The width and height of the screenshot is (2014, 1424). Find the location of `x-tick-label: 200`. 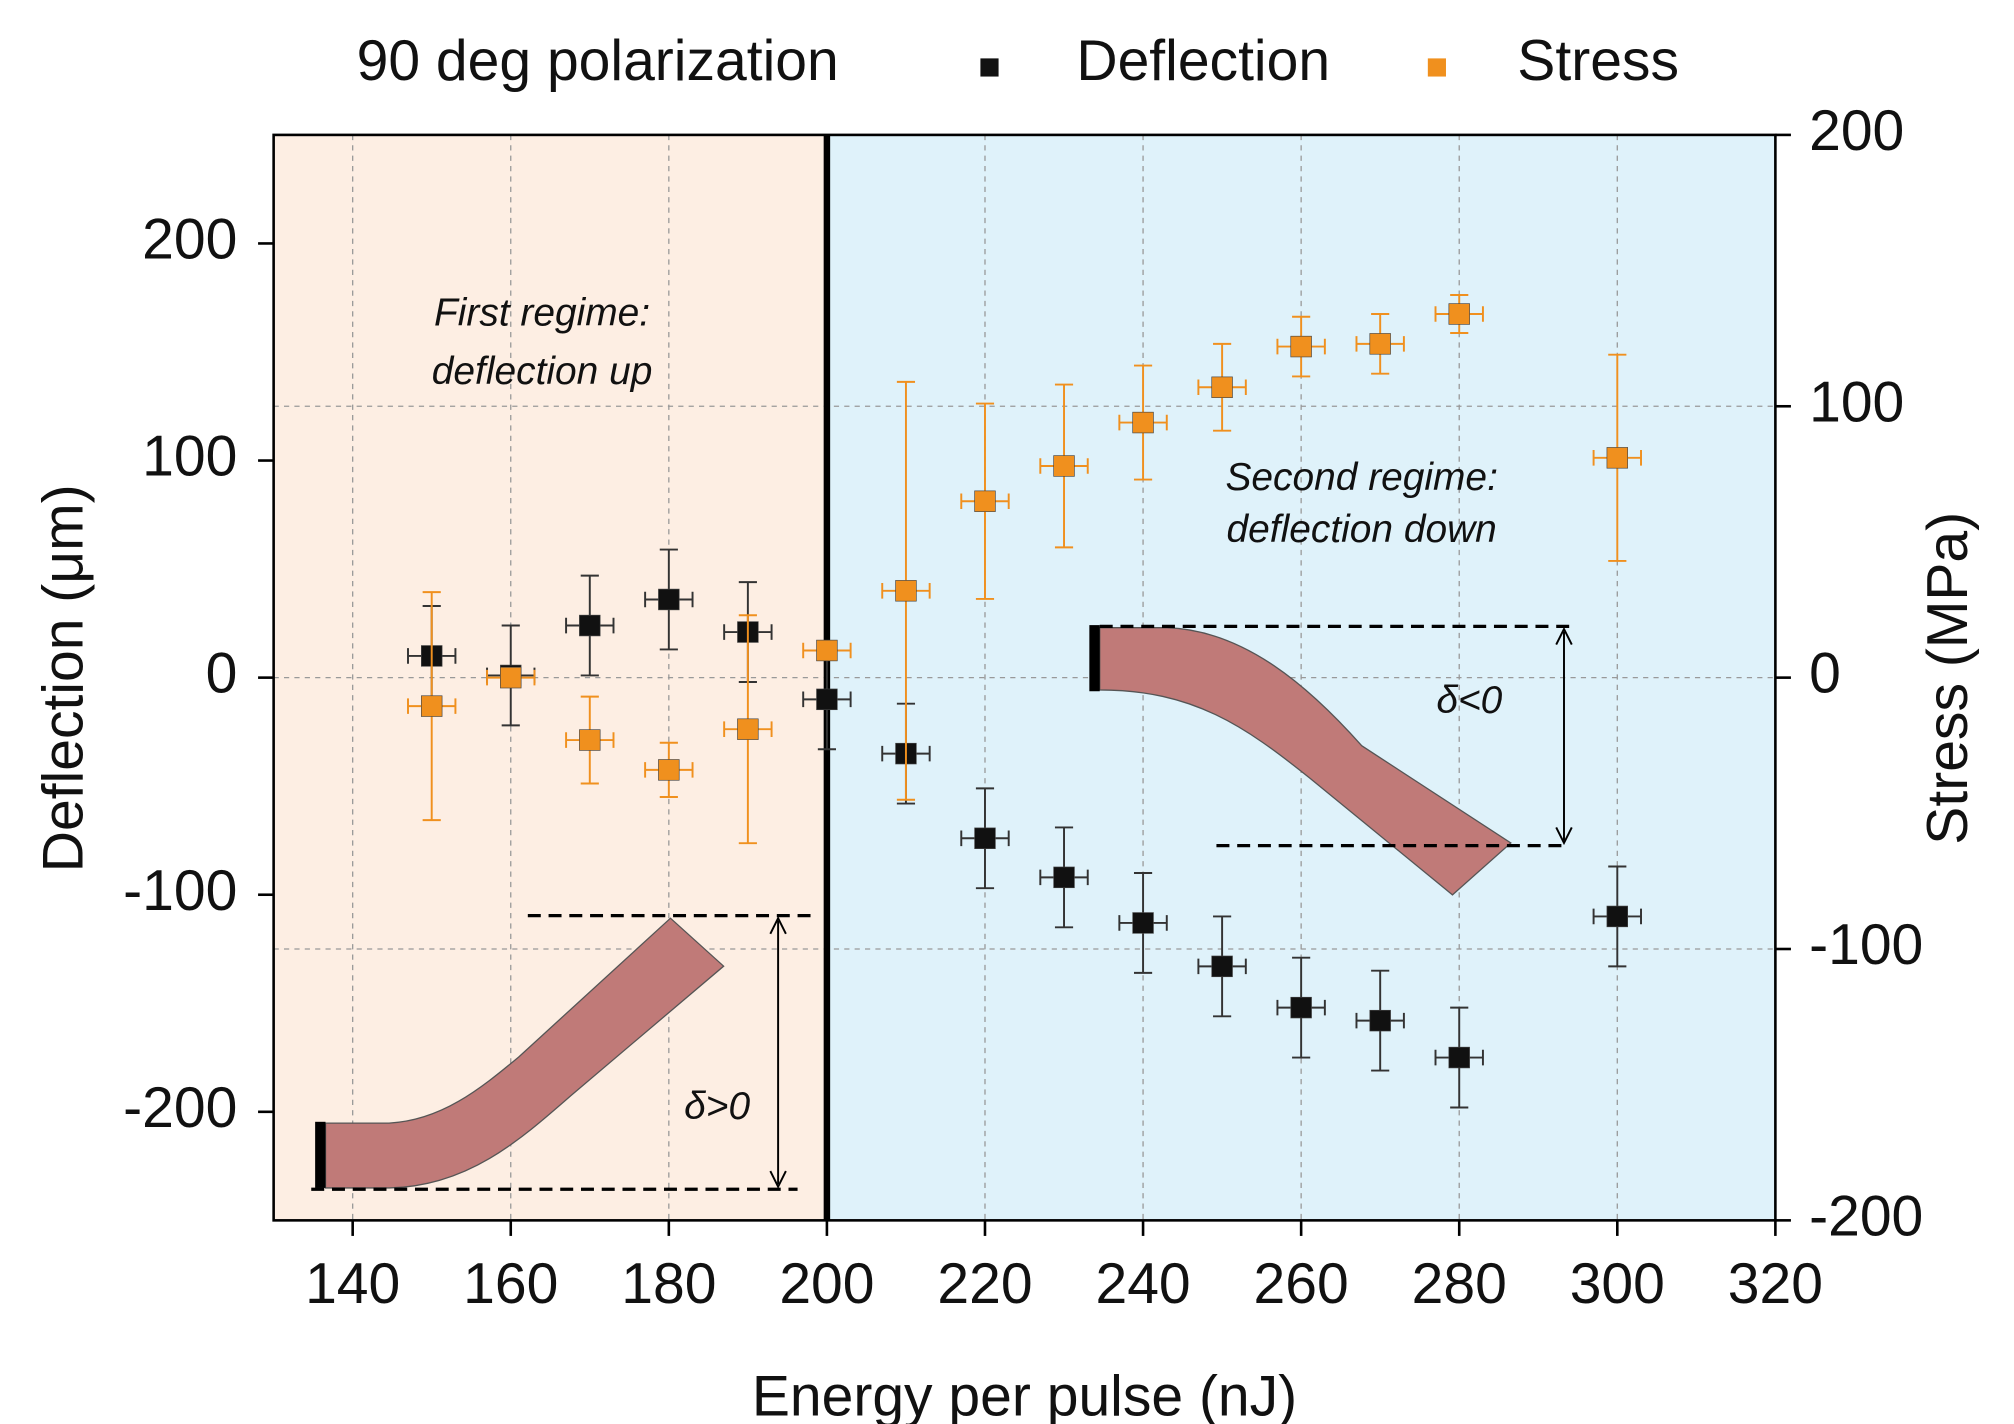

x-tick-label: 200 is located at coordinates (826, 1284).